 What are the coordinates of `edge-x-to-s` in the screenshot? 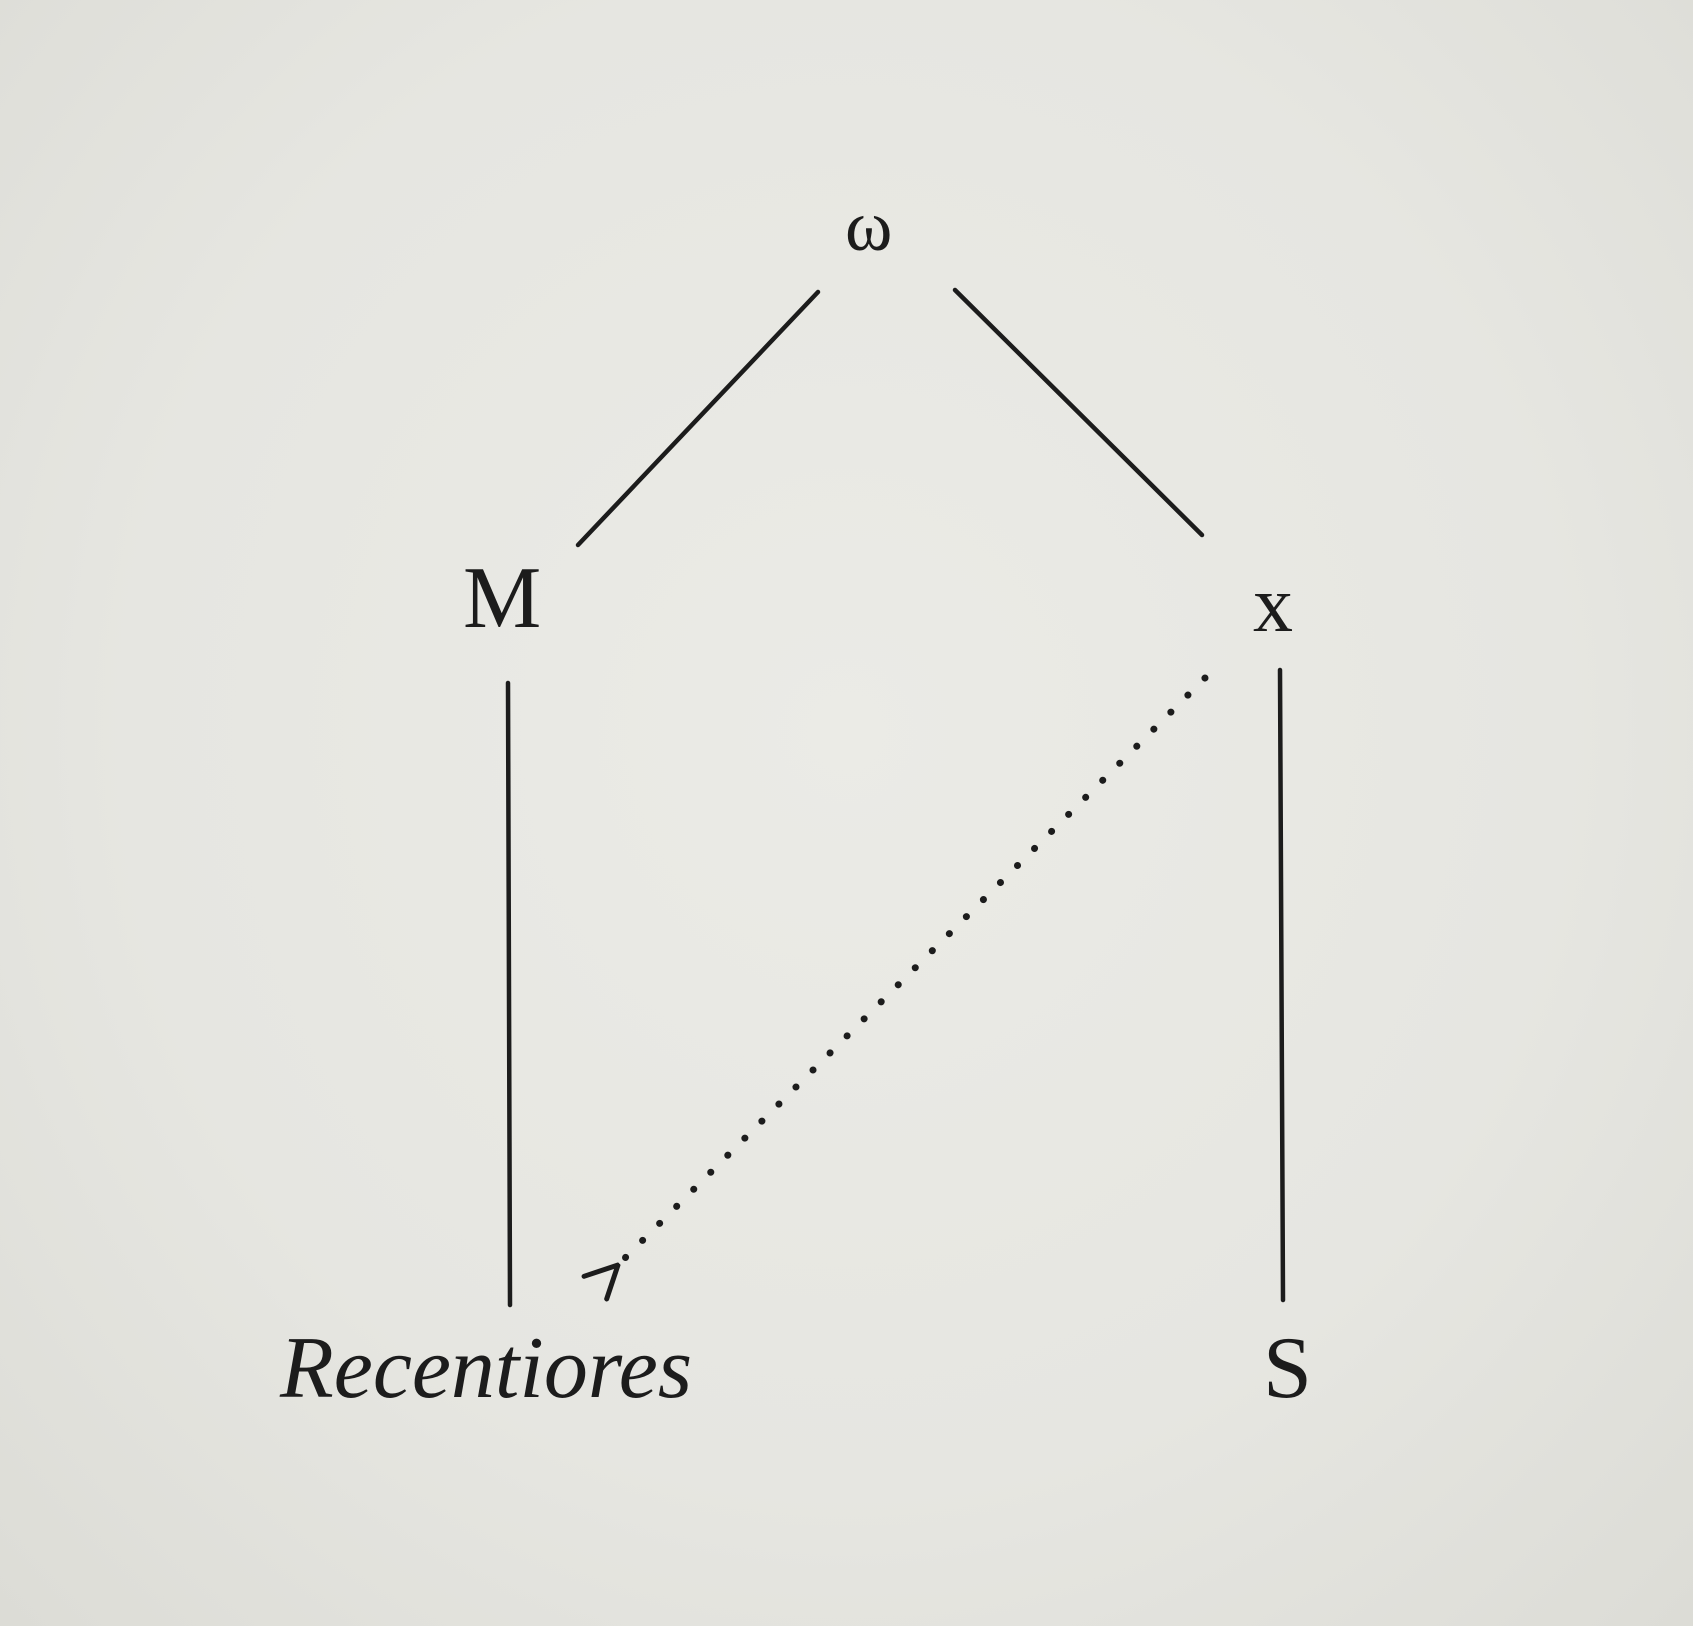 It's located at (1281, 985).